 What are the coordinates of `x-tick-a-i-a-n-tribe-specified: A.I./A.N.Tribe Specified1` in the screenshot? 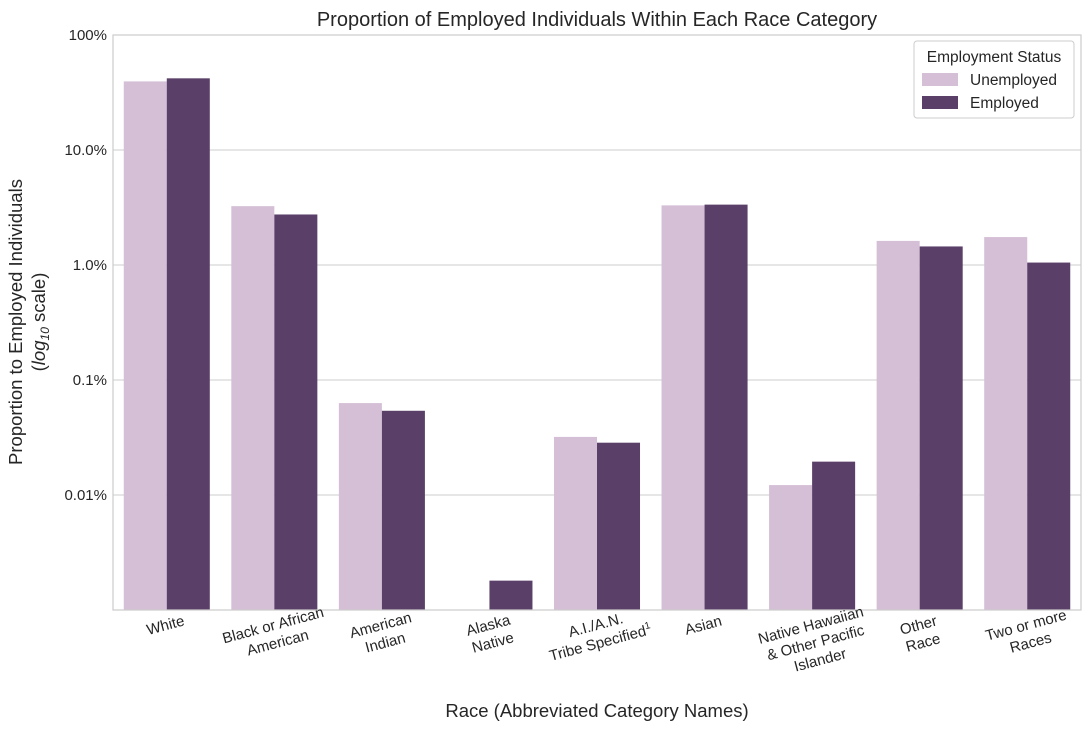 It's located at (600, 637).